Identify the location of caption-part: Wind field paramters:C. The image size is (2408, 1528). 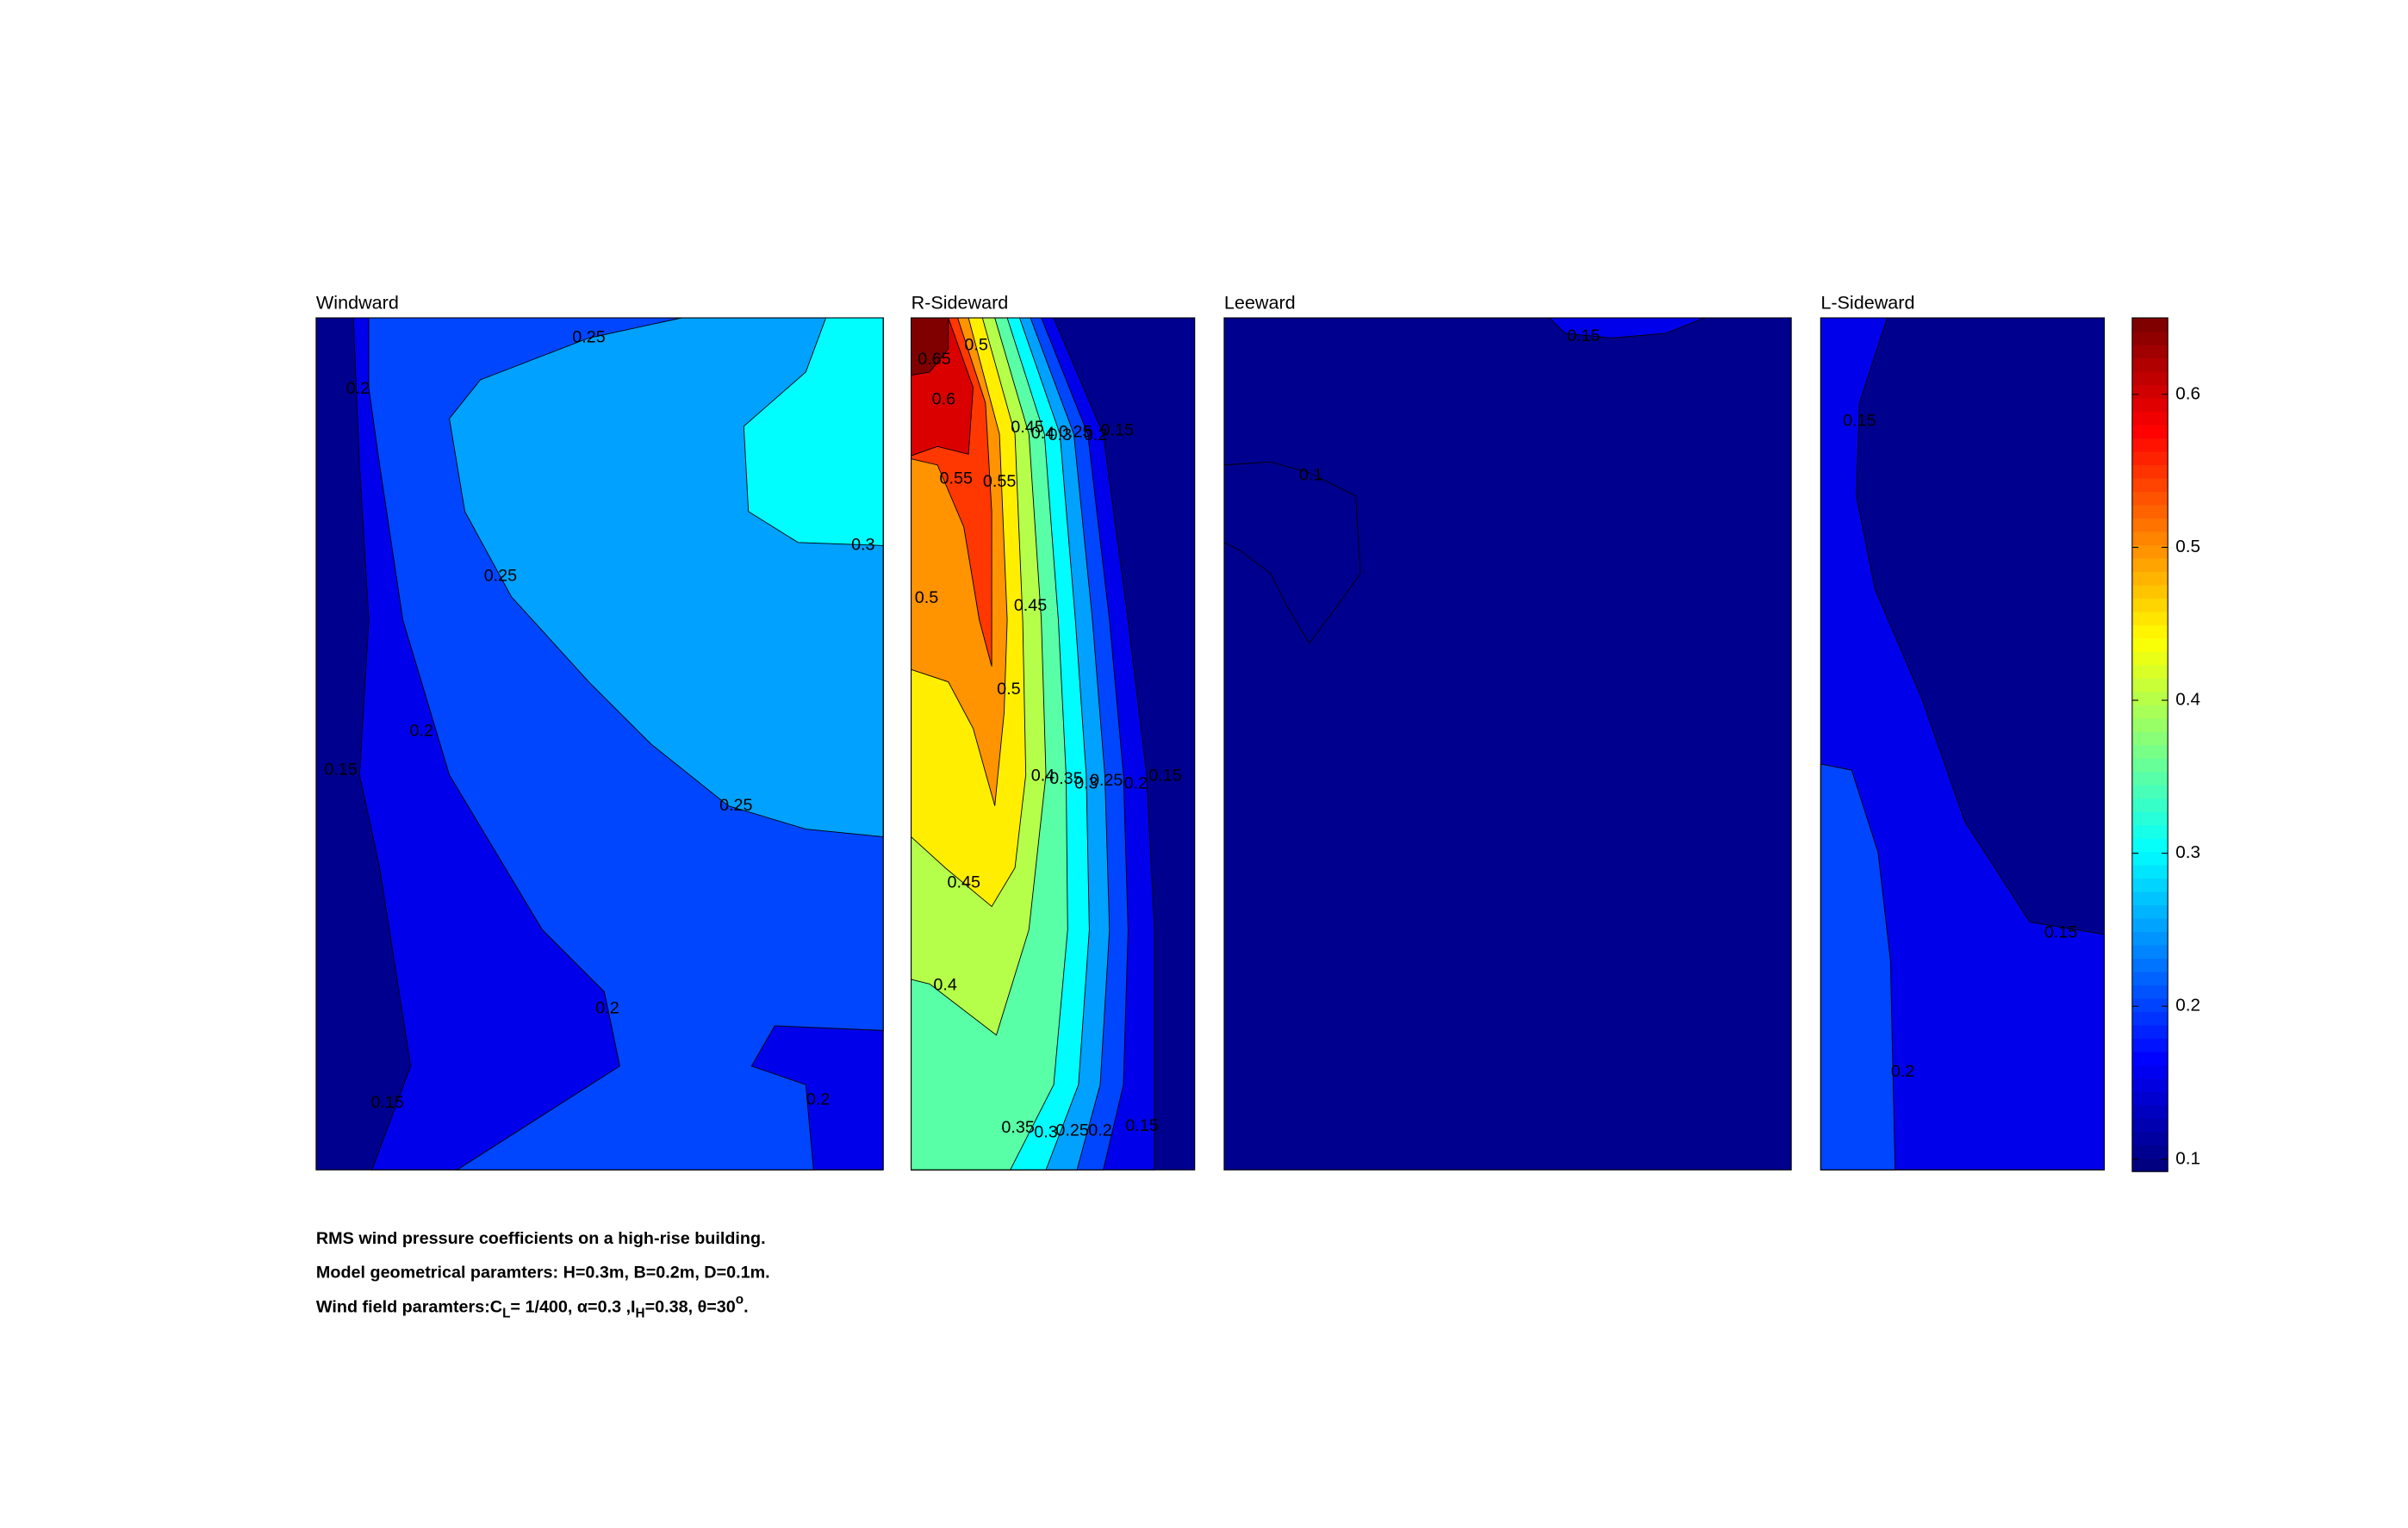
(409, 1307).